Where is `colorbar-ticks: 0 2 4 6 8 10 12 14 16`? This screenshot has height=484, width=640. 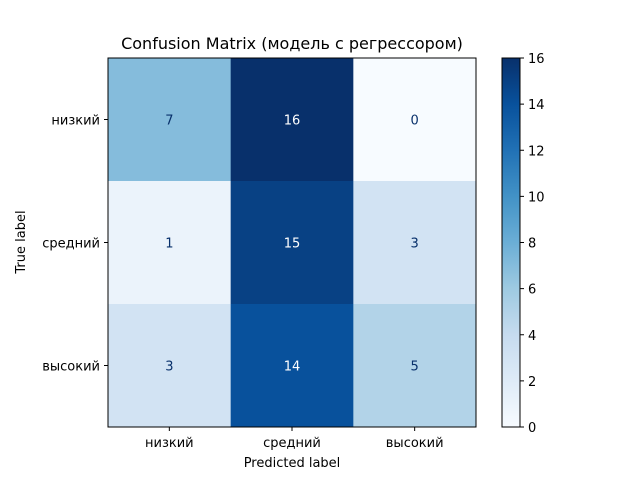
colorbar-ticks: 0 2 4 6 8 10 12 14 16 is located at coordinates (532, 244).